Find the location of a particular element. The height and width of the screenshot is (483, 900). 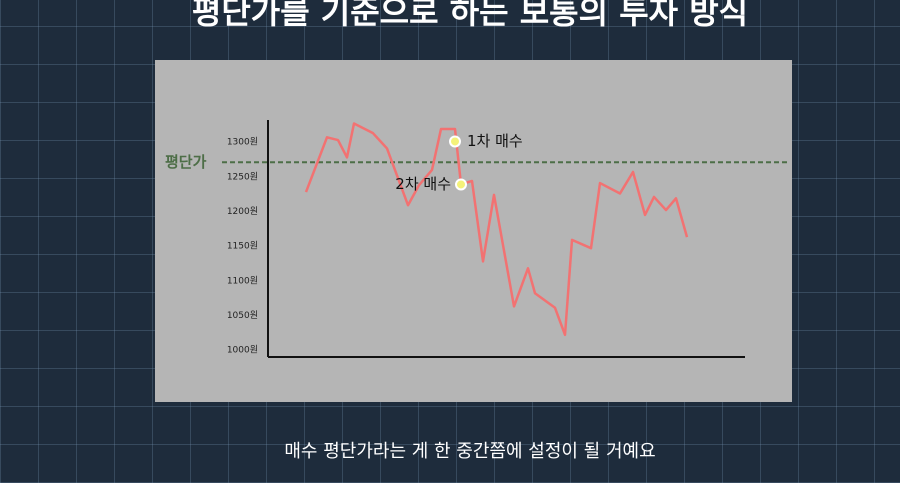

y-tick-label: 1150원 is located at coordinates (242, 246).